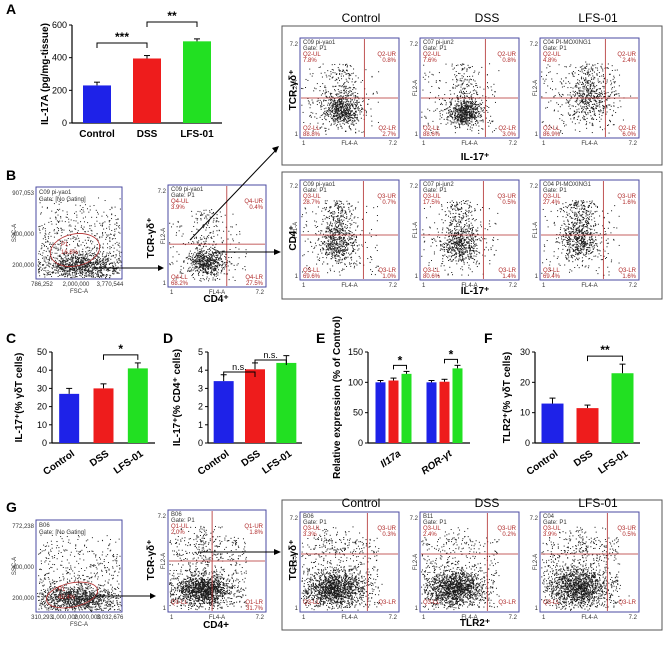 This screenshot has width=666, height=645. I want to click on sig-label: *, so click(451, 354).